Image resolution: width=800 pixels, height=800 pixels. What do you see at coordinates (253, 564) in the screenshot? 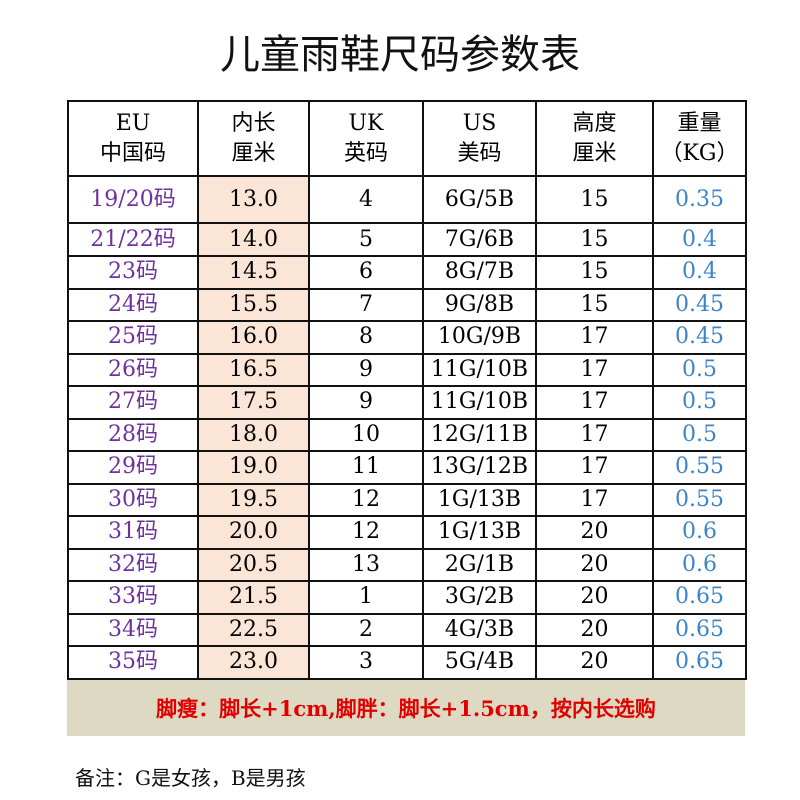
I see `table-cell: 20.5` at bounding box center [253, 564].